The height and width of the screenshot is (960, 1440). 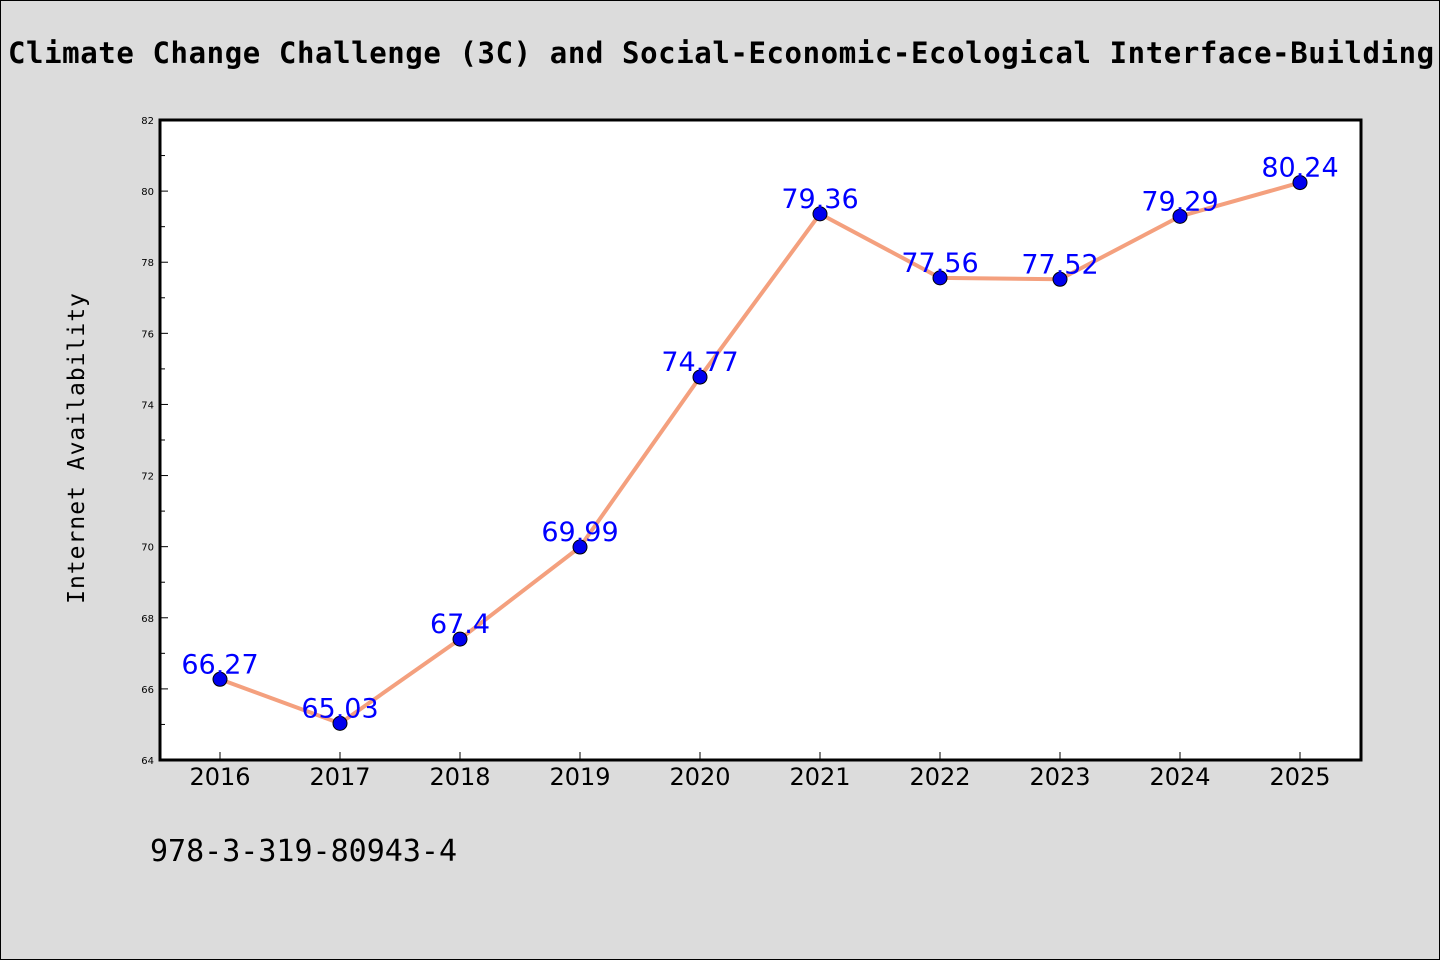 I want to click on x-tick-label: 2021, so click(x=819, y=777).